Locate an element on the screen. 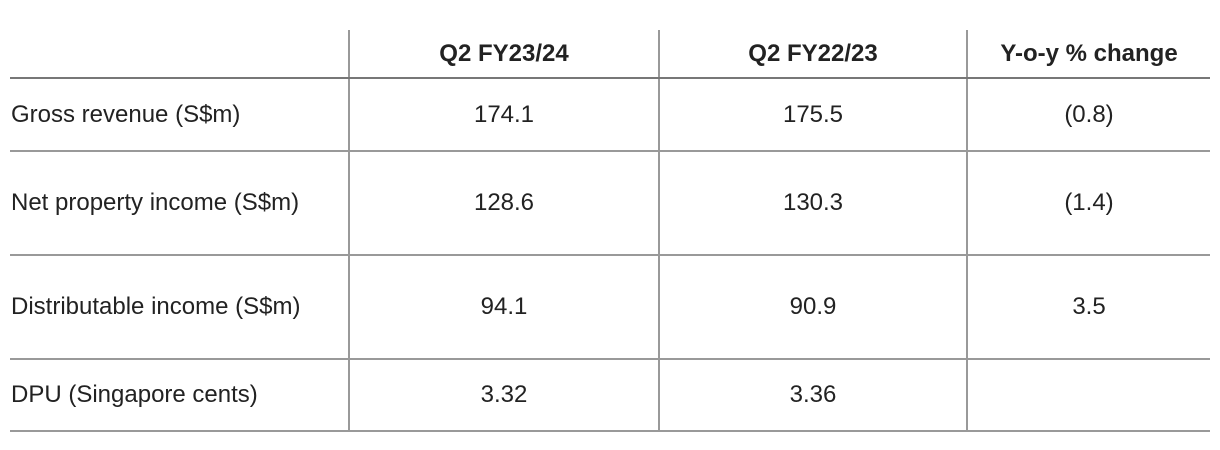  value-cell: 174.1 is located at coordinates (503, 115).